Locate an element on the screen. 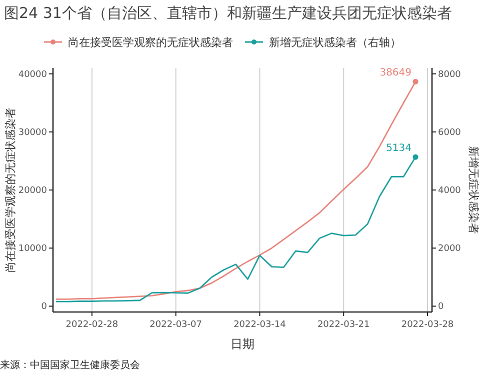 The width and height of the screenshot is (500, 375). y2-tick-label: 0 is located at coordinates (441, 307).